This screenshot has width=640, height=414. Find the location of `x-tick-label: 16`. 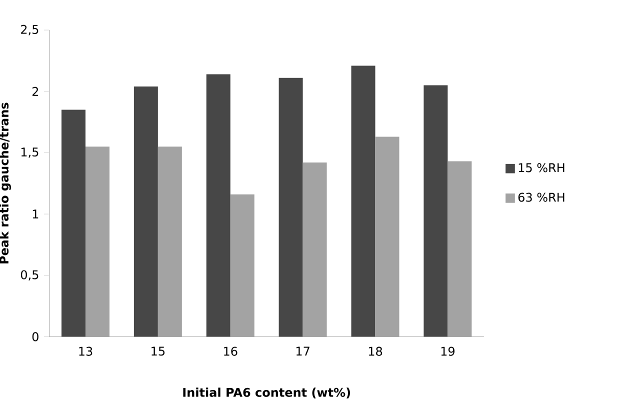

x-tick-label: 16 is located at coordinates (231, 351).